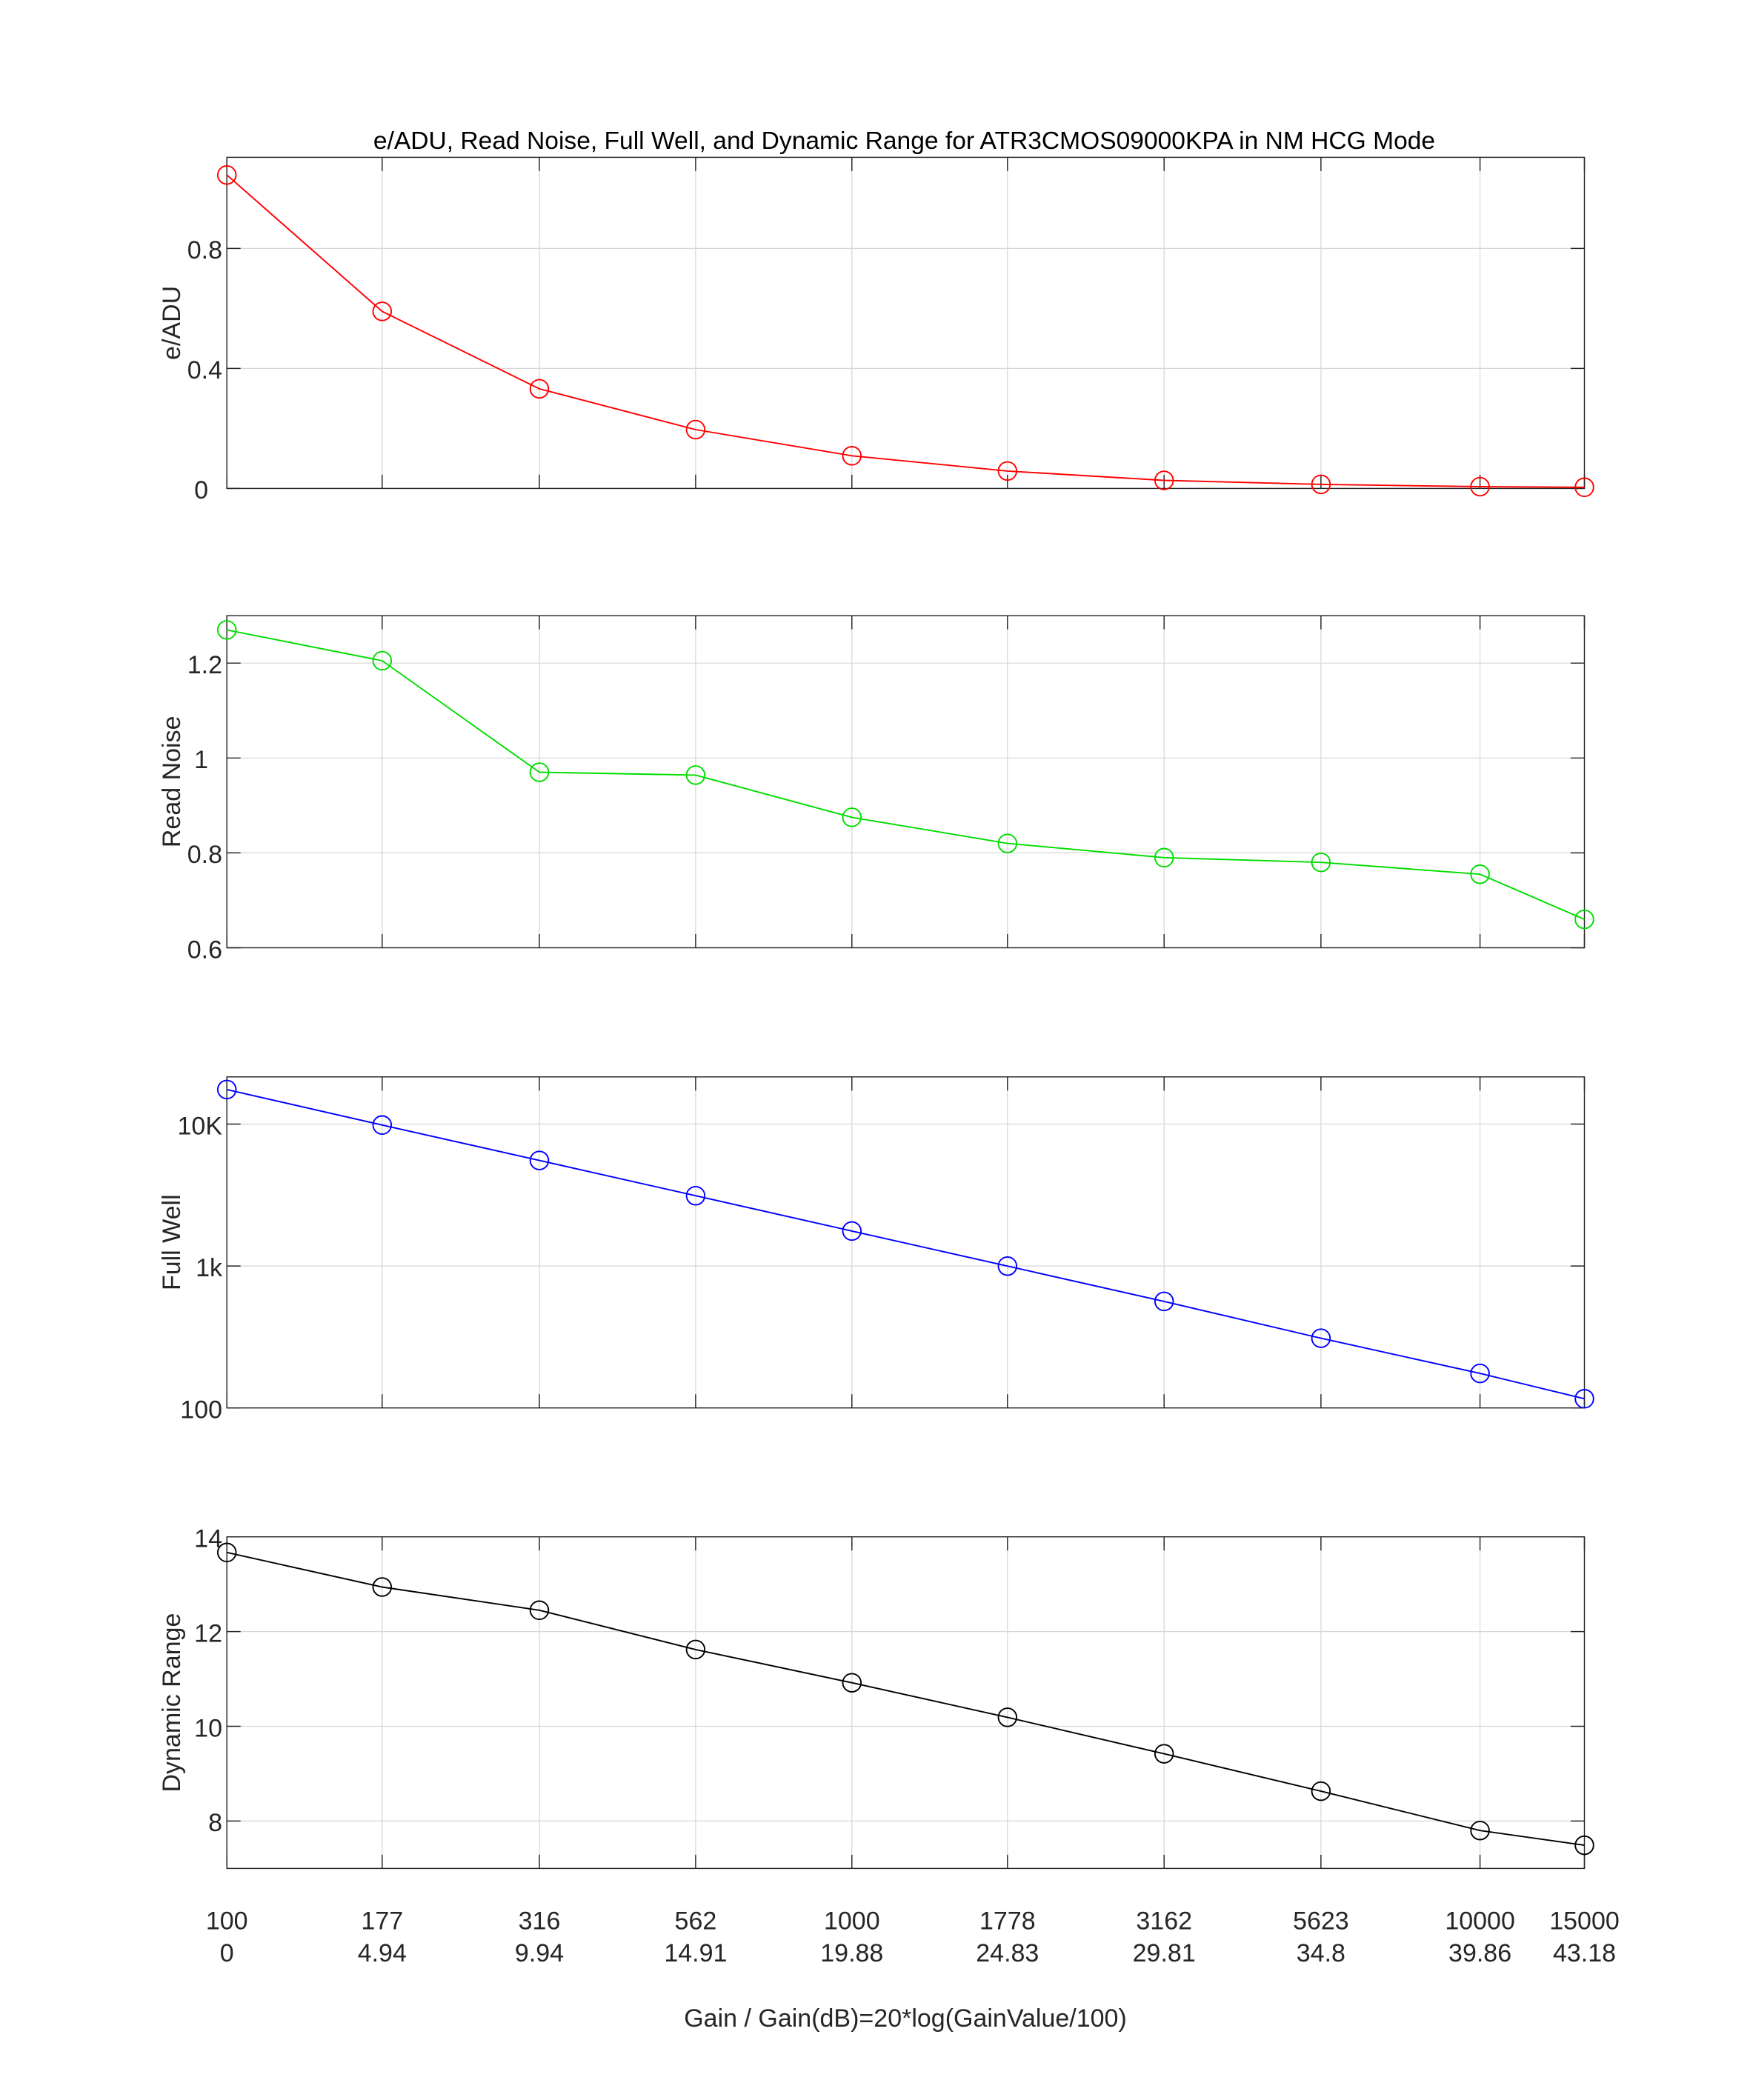 Image resolution: width=1750 pixels, height=2100 pixels. I want to click on svg-text: 14.91, so click(695, 1953).